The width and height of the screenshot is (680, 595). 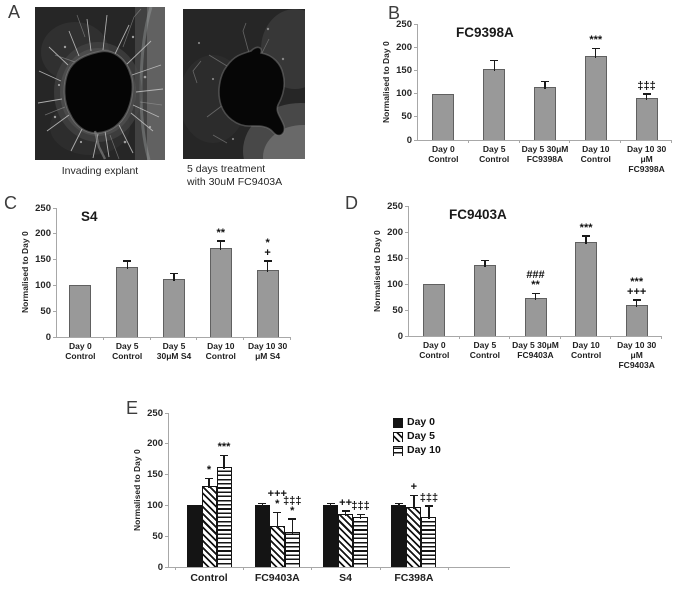 What do you see at coordinates (174, 351) in the screenshot?
I see `x-axis-category-label: Day 5 30μM S4` at bounding box center [174, 351].